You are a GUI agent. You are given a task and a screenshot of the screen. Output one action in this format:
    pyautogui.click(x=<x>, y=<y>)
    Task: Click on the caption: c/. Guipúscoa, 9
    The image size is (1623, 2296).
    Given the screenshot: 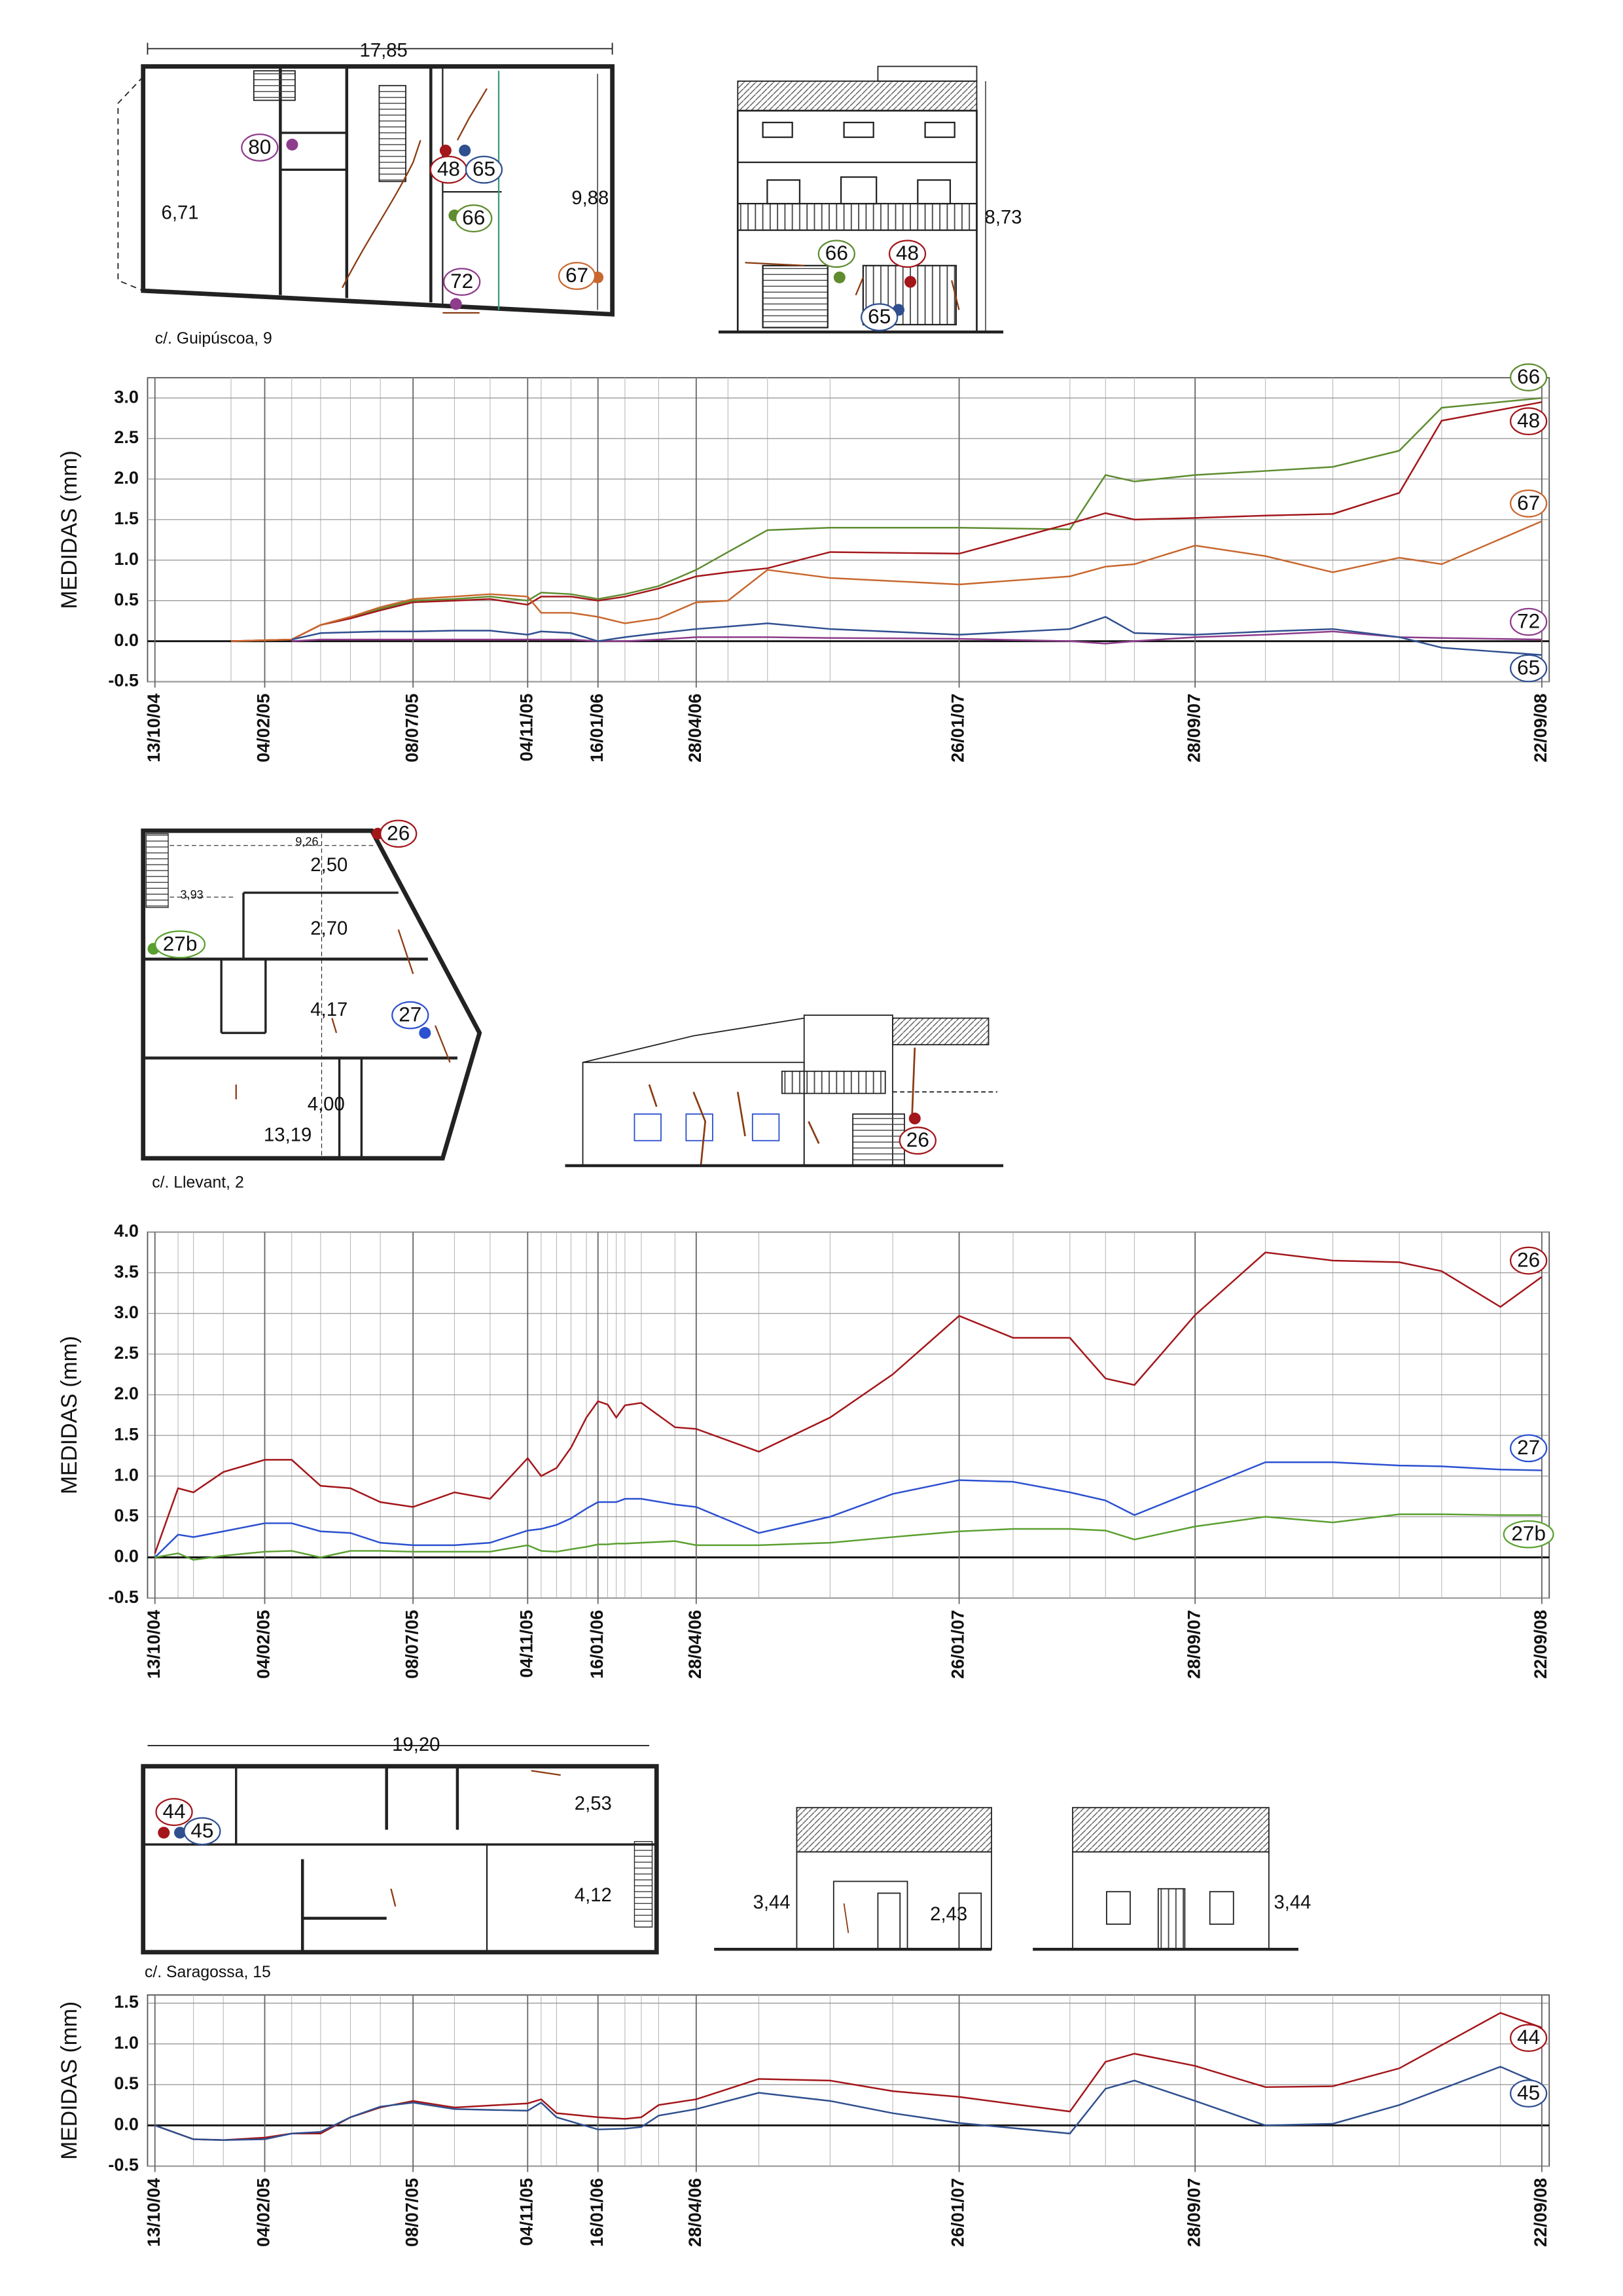 What is the action you would take?
    pyautogui.click(x=213, y=339)
    